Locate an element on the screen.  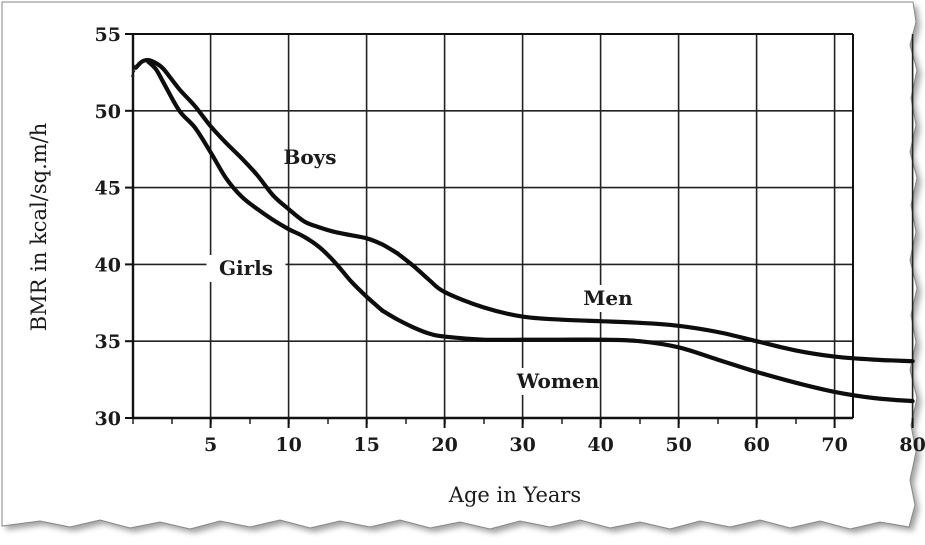
x-axis-title: Age in Years is located at coordinates (514, 495).